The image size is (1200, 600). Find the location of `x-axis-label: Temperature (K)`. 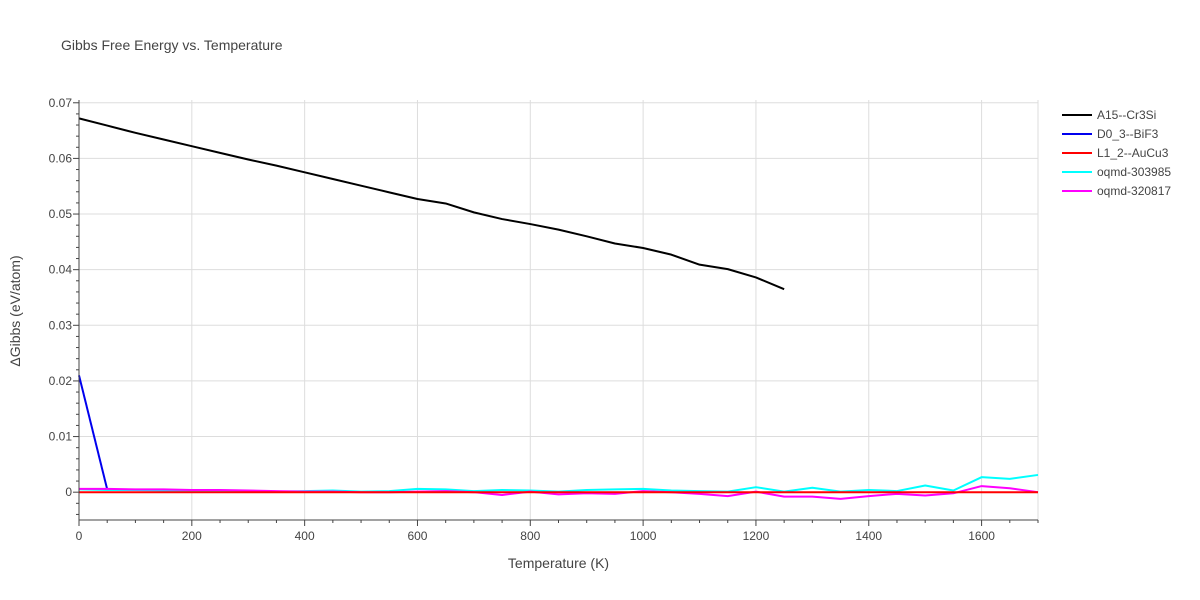

x-axis-label: Temperature (K) is located at coordinates (558, 563).